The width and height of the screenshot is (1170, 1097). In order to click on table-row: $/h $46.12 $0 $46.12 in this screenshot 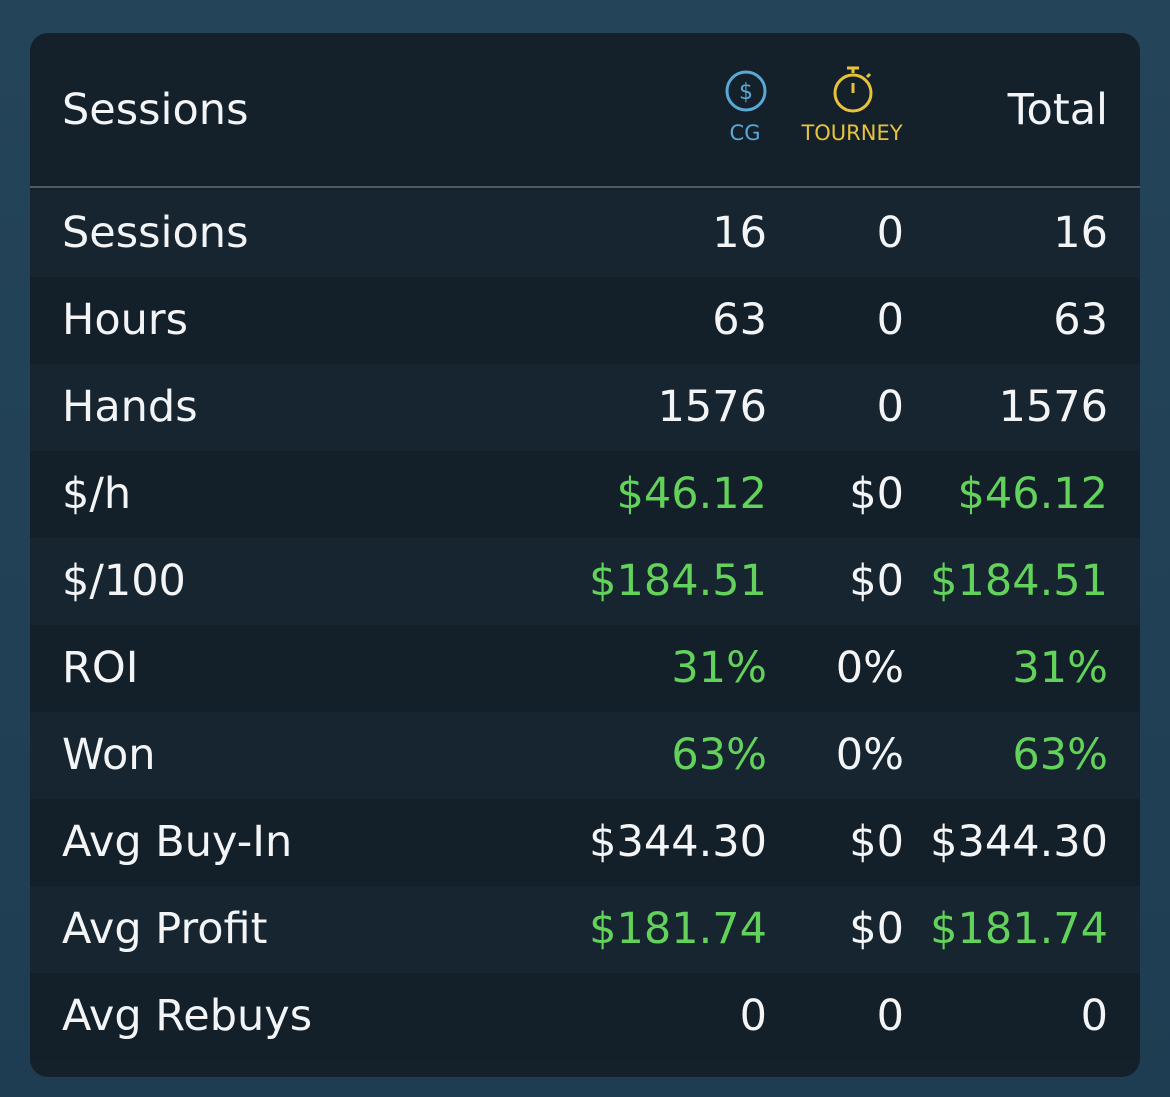, I will do `click(585, 494)`.